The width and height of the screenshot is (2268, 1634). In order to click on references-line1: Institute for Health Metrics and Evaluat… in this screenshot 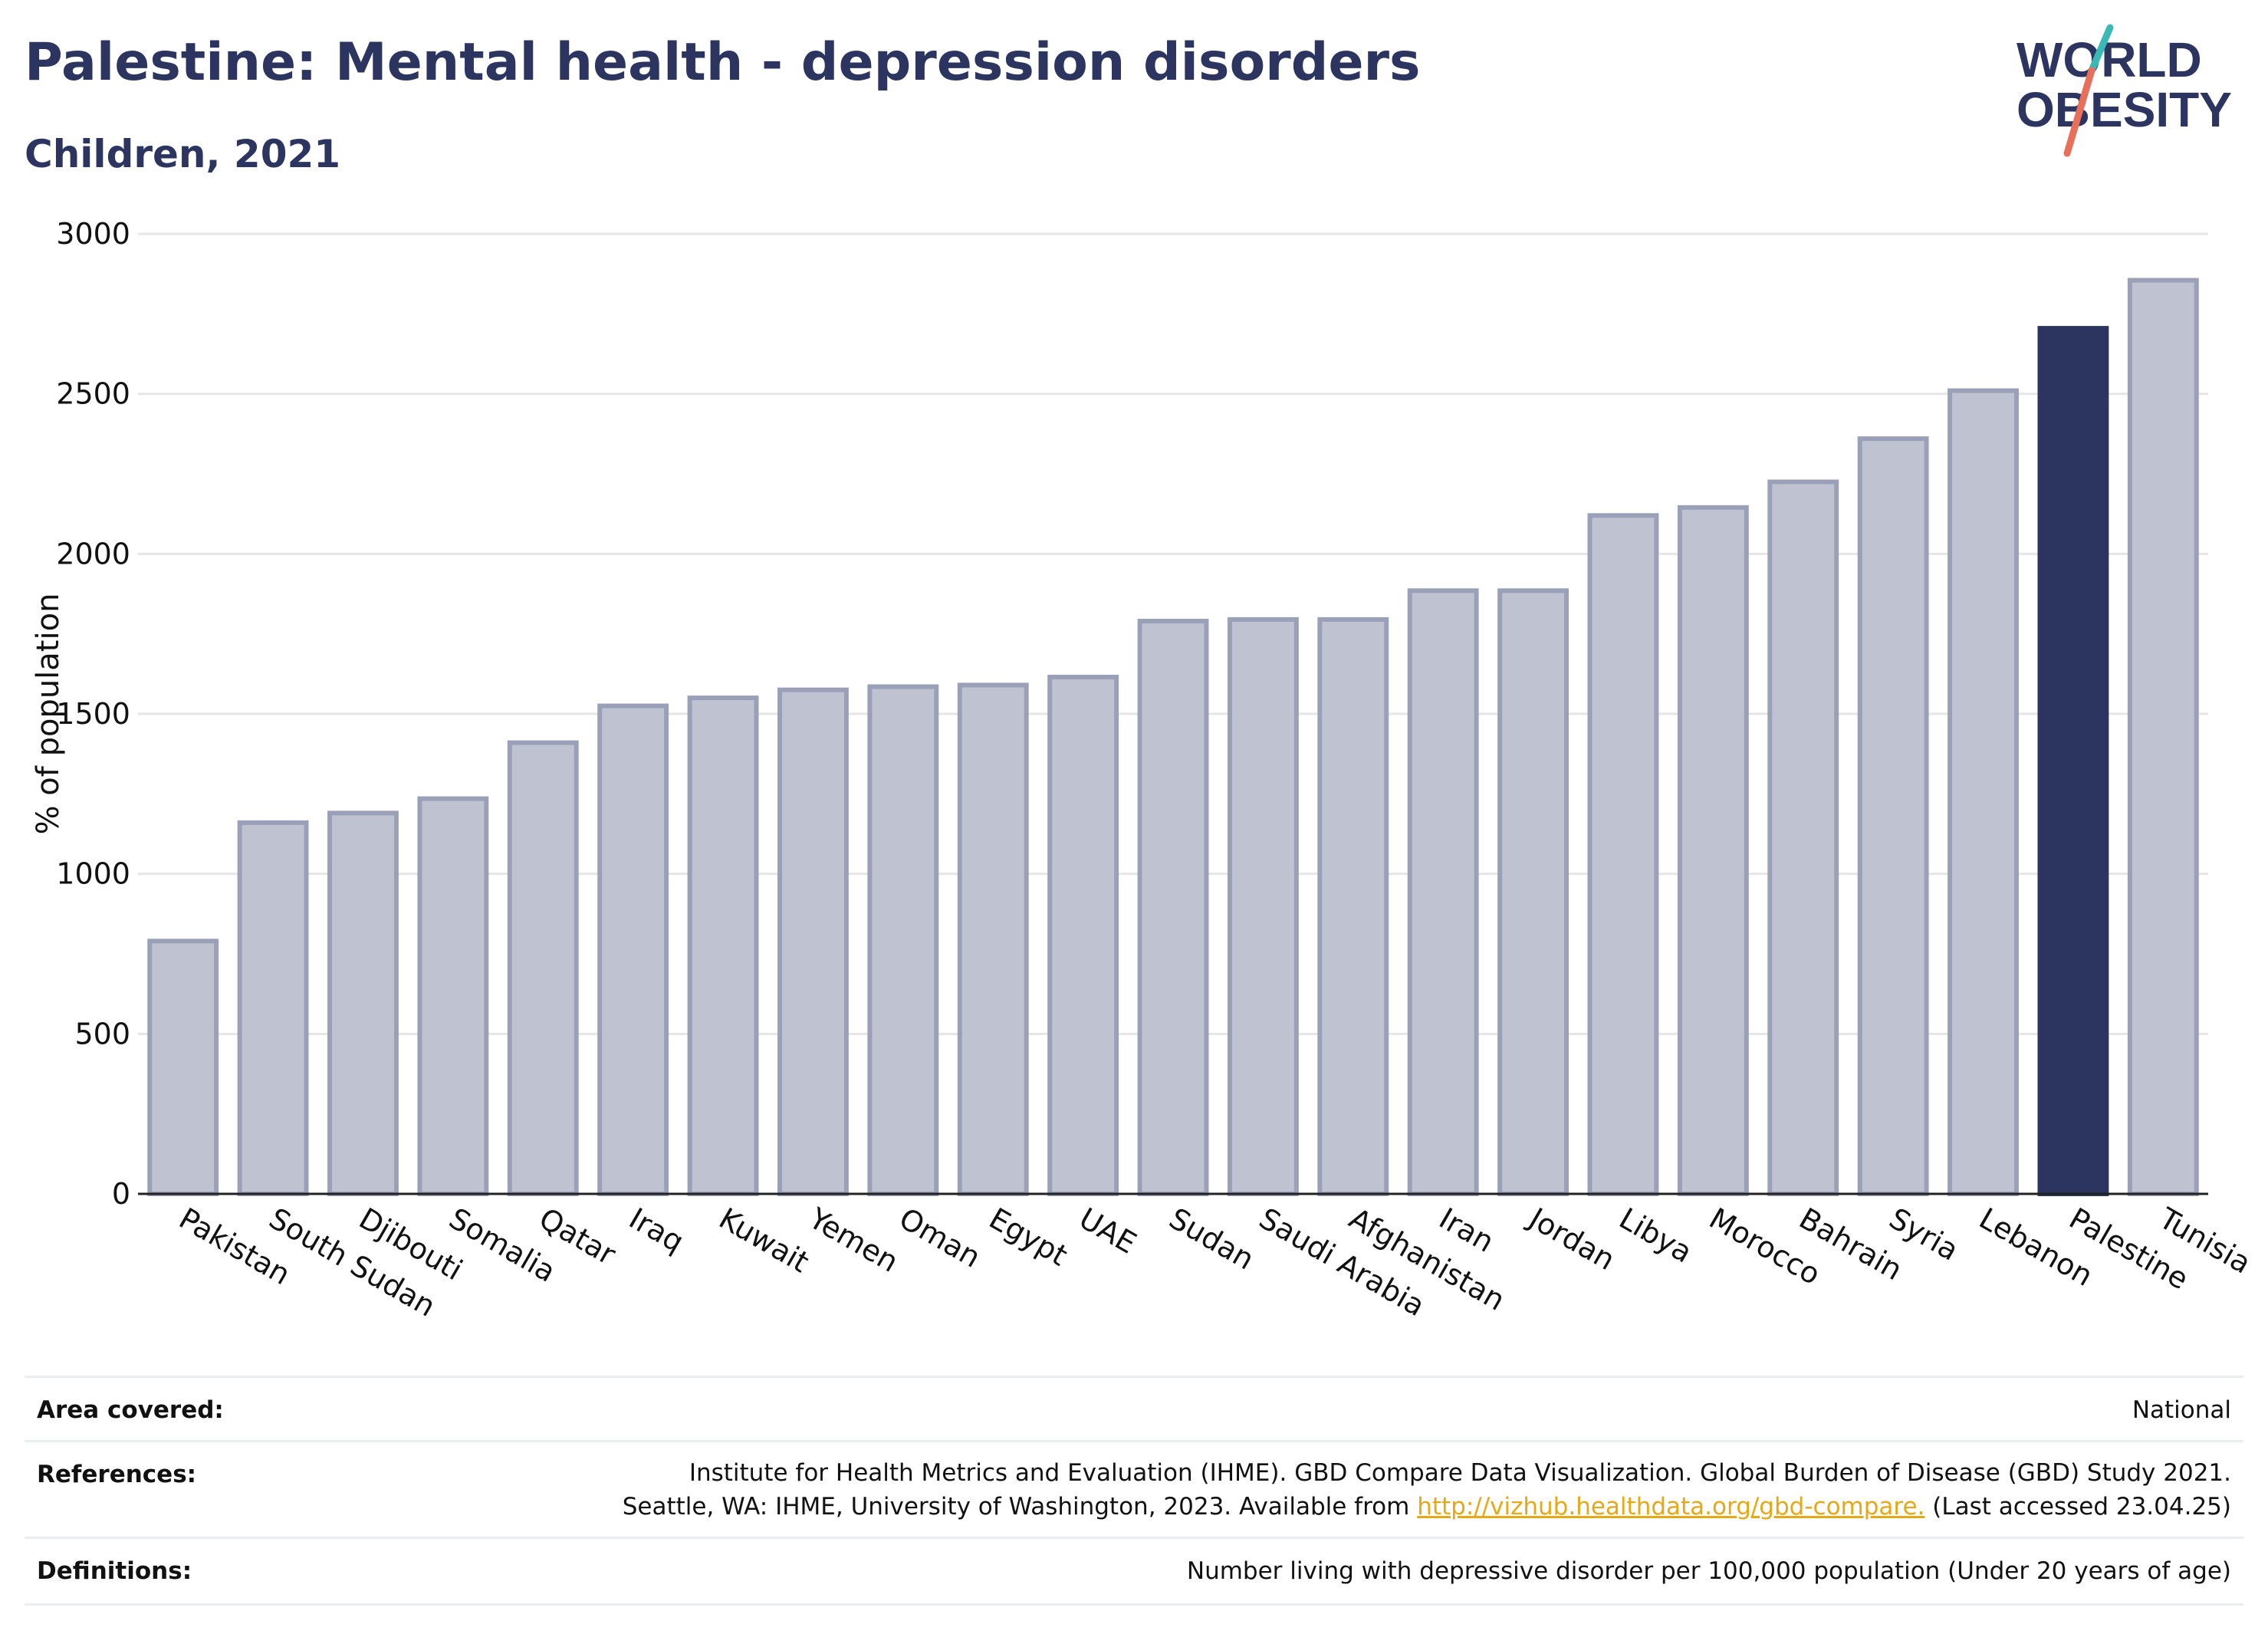, I will do `click(1460, 1473)`.